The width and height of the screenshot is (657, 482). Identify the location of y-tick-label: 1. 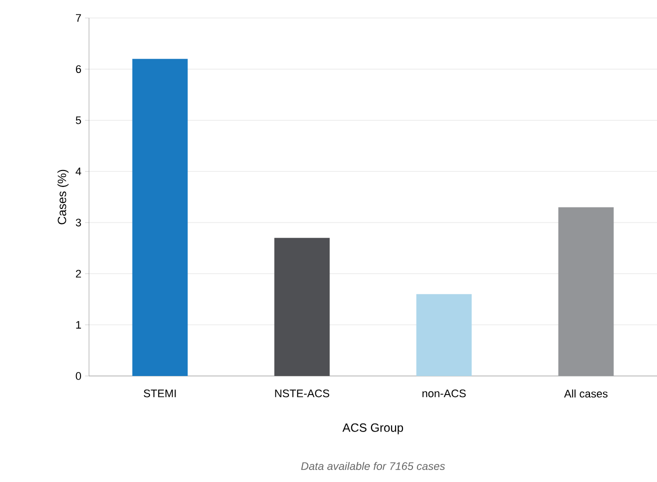
(78, 325).